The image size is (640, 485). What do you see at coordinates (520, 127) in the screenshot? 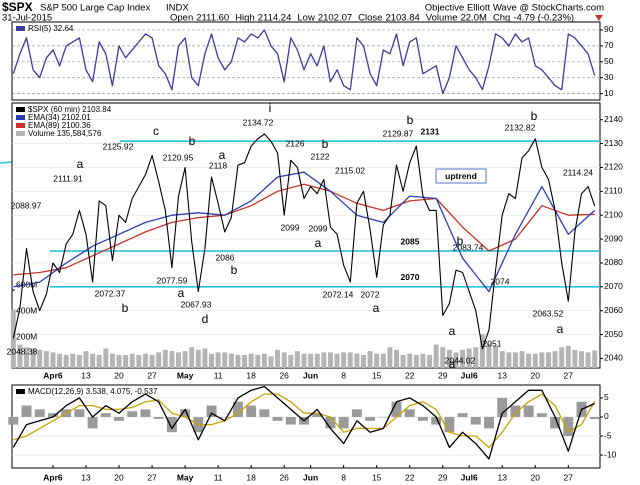
I see `price-label: 2132.82` at bounding box center [520, 127].